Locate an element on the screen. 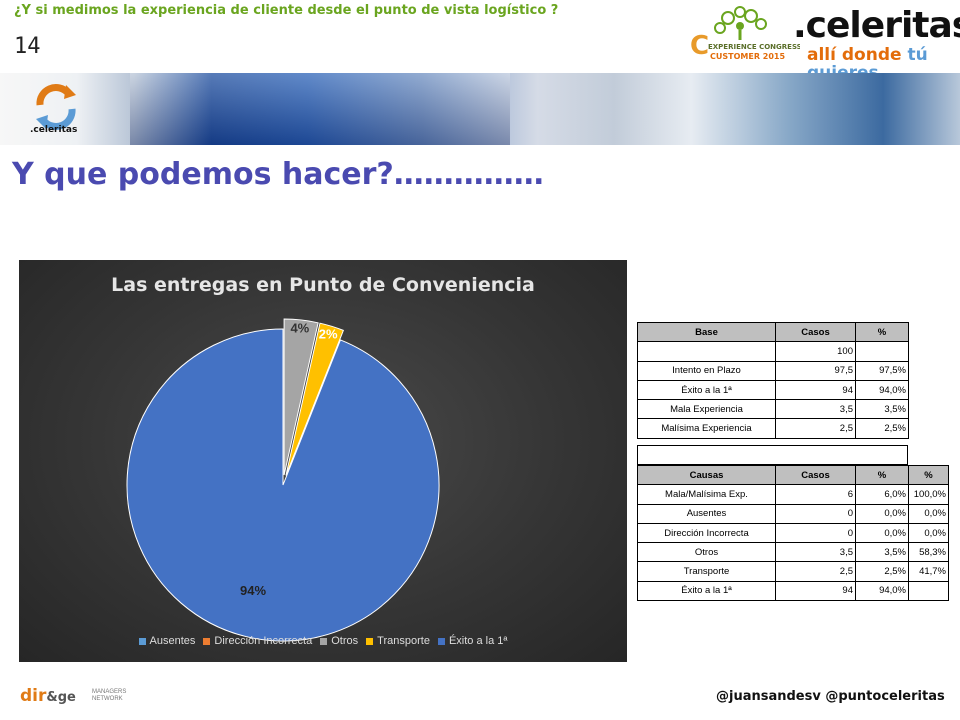  table-row: Intento en Plazo 97,5 97,5% is located at coordinates (773, 370).